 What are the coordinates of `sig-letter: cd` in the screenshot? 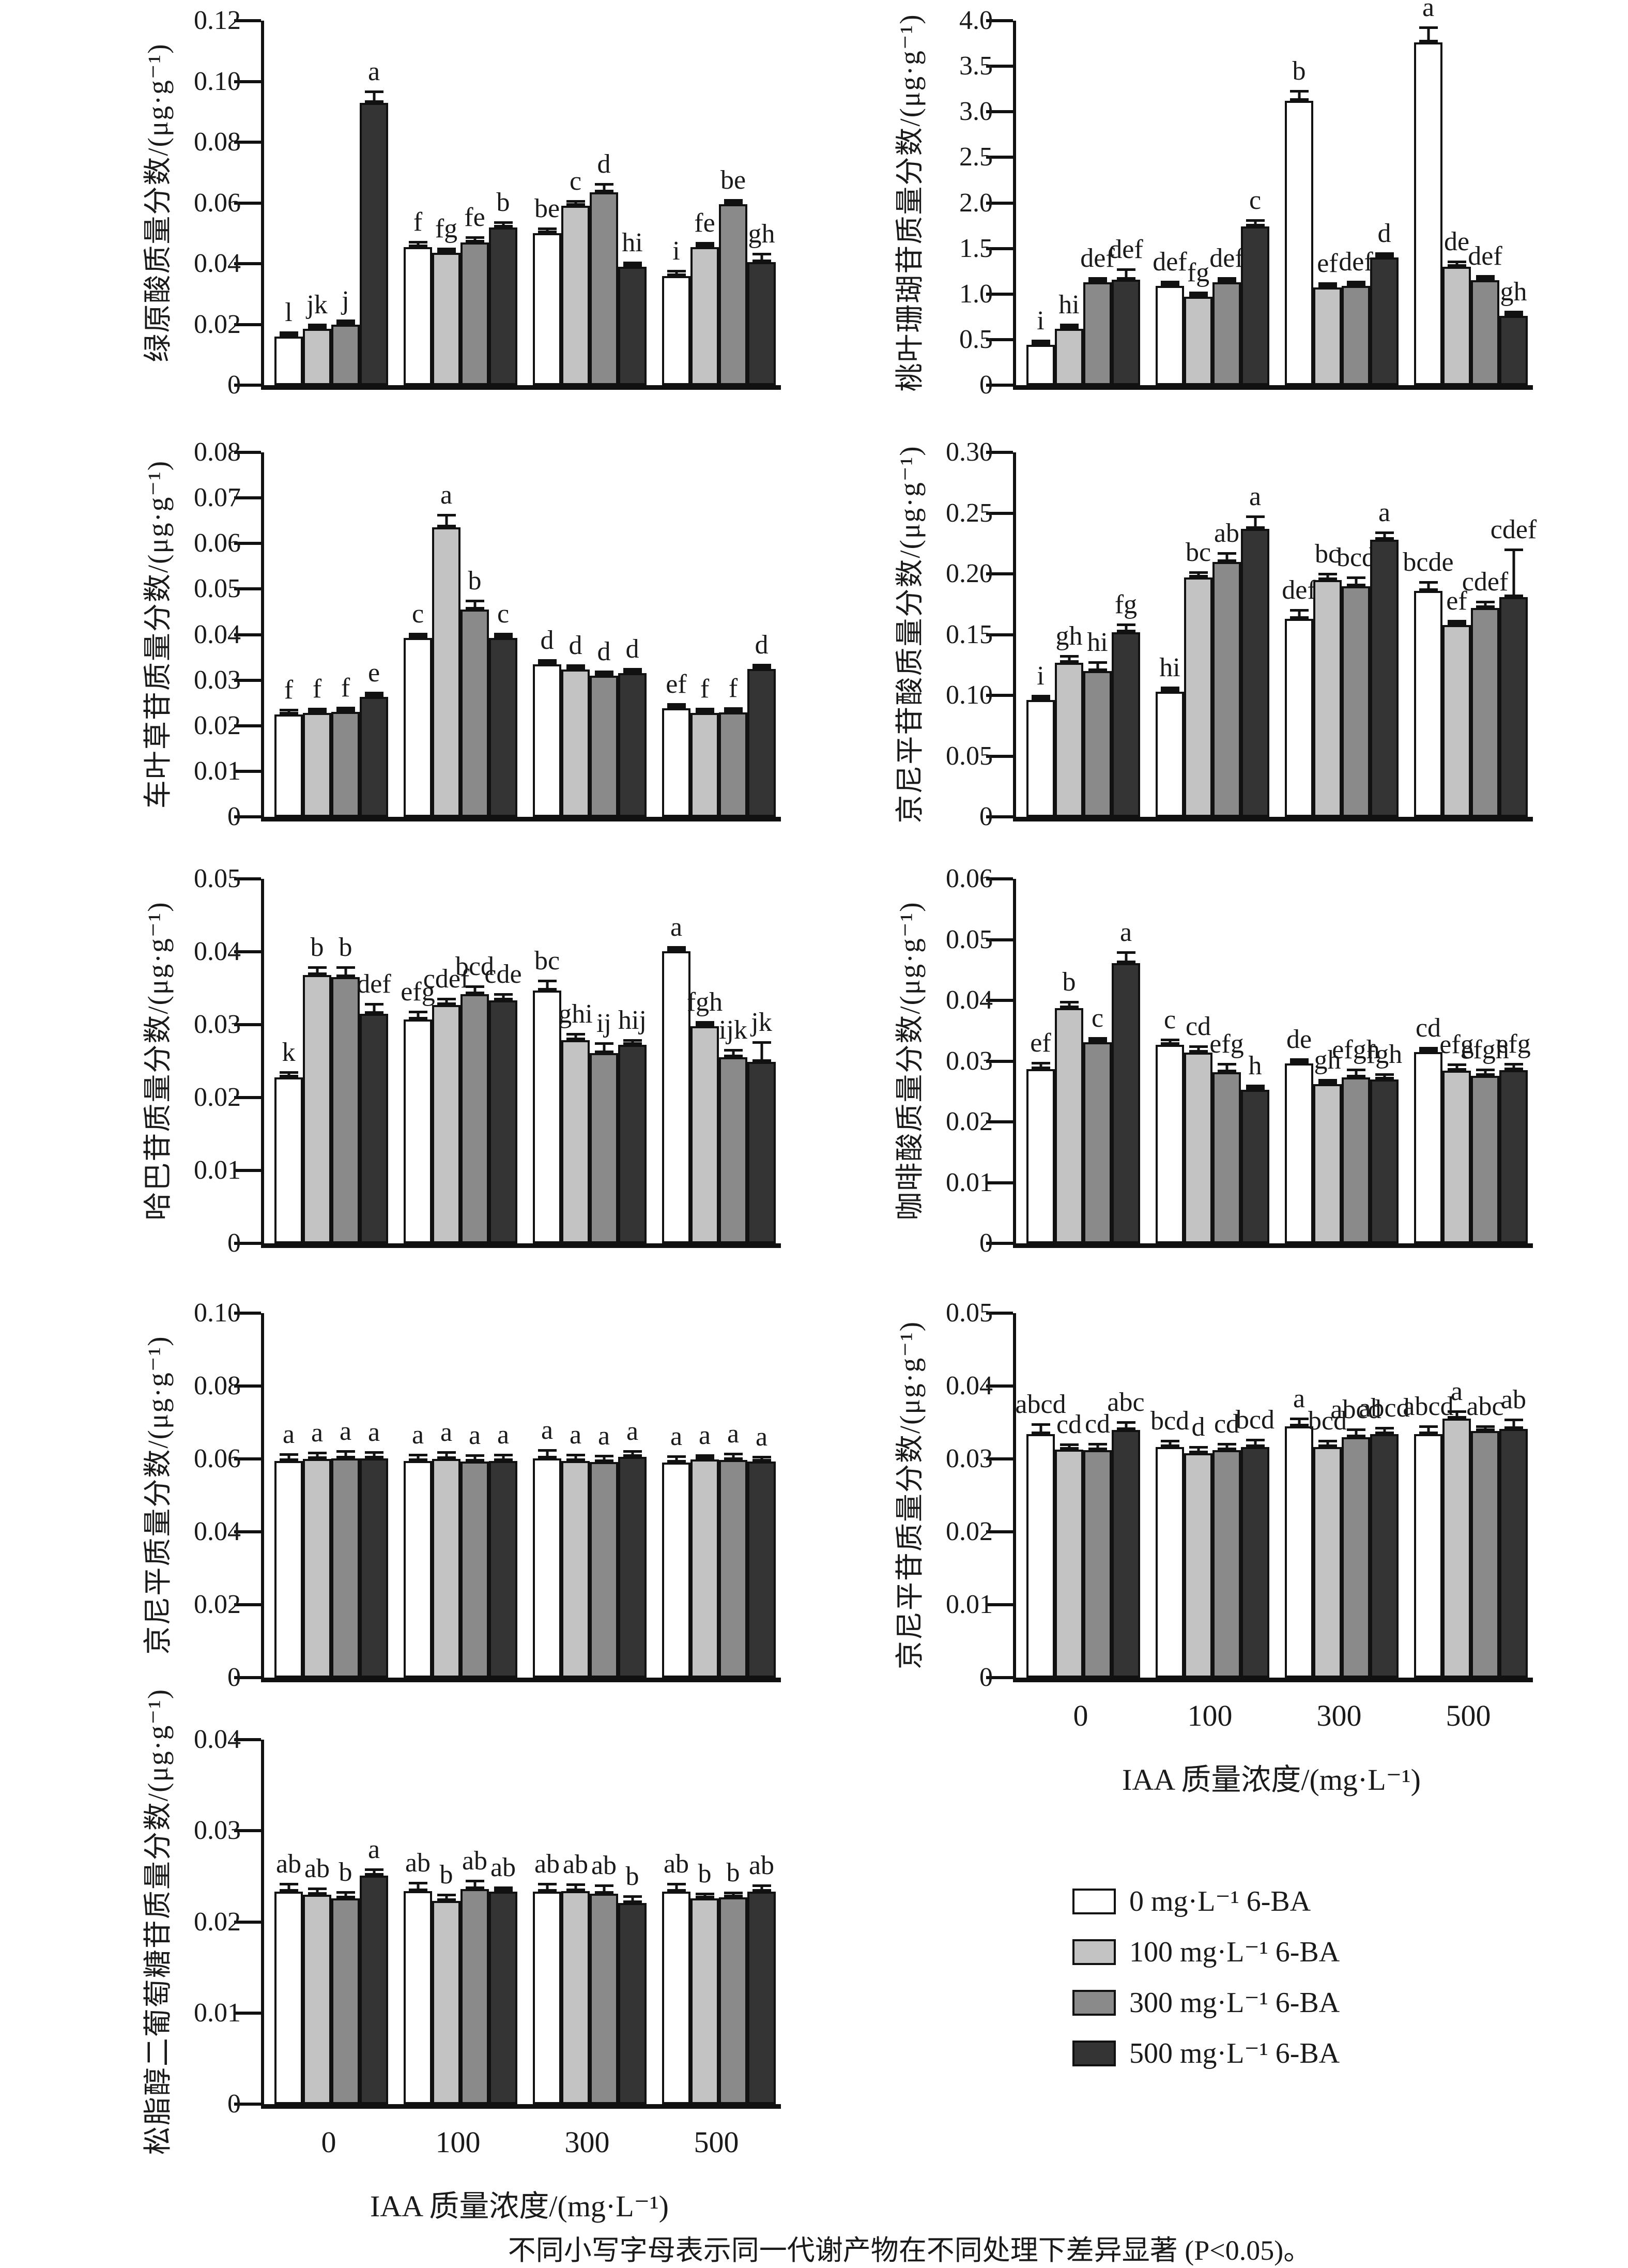 It's located at (1198, 1026).